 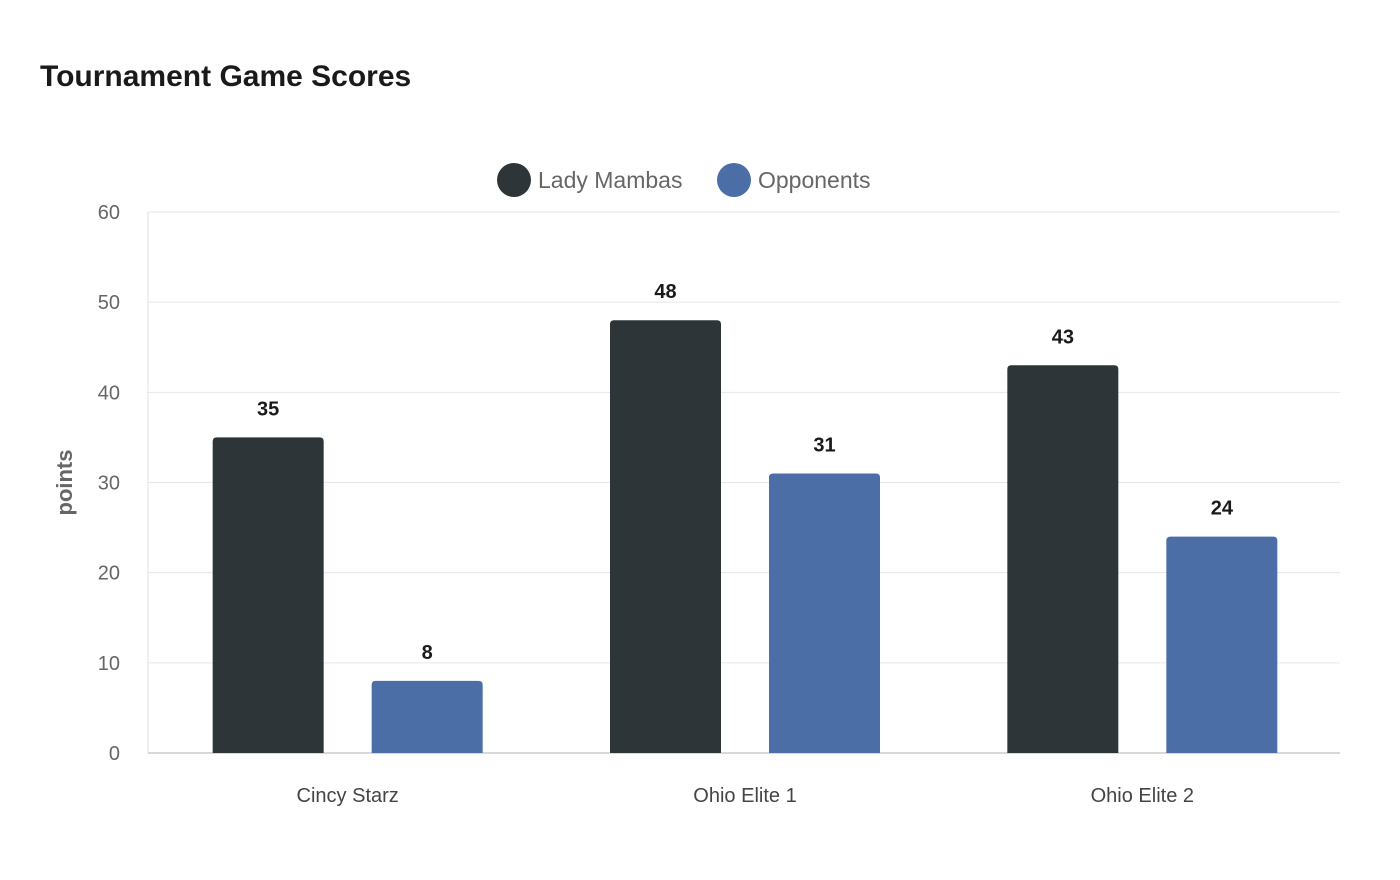 What do you see at coordinates (744, 796) in the screenshot?
I see `x-tick-label: Ohio Elite 1` at bounding box center [744, 796].